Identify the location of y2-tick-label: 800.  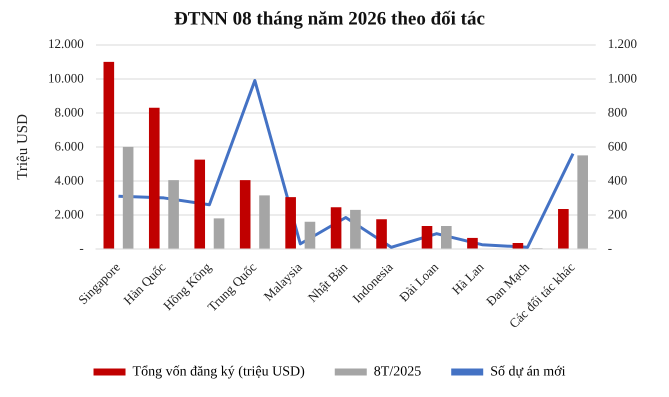
(618, 112).